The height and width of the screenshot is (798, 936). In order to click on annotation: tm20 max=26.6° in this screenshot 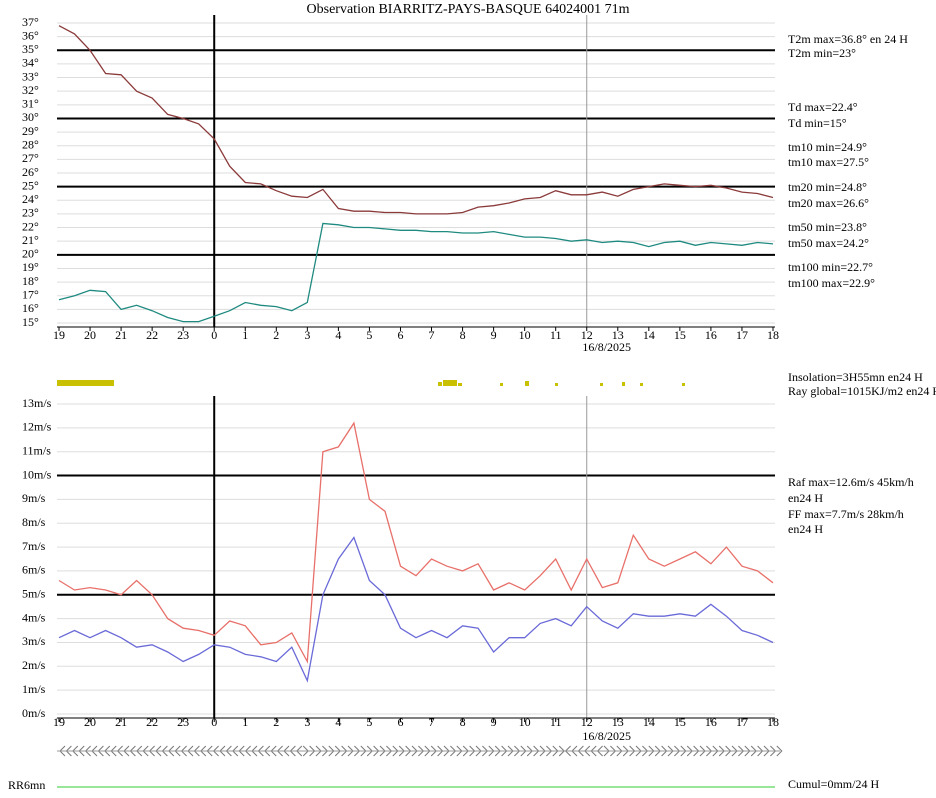, I will do `click(828, 203)`.